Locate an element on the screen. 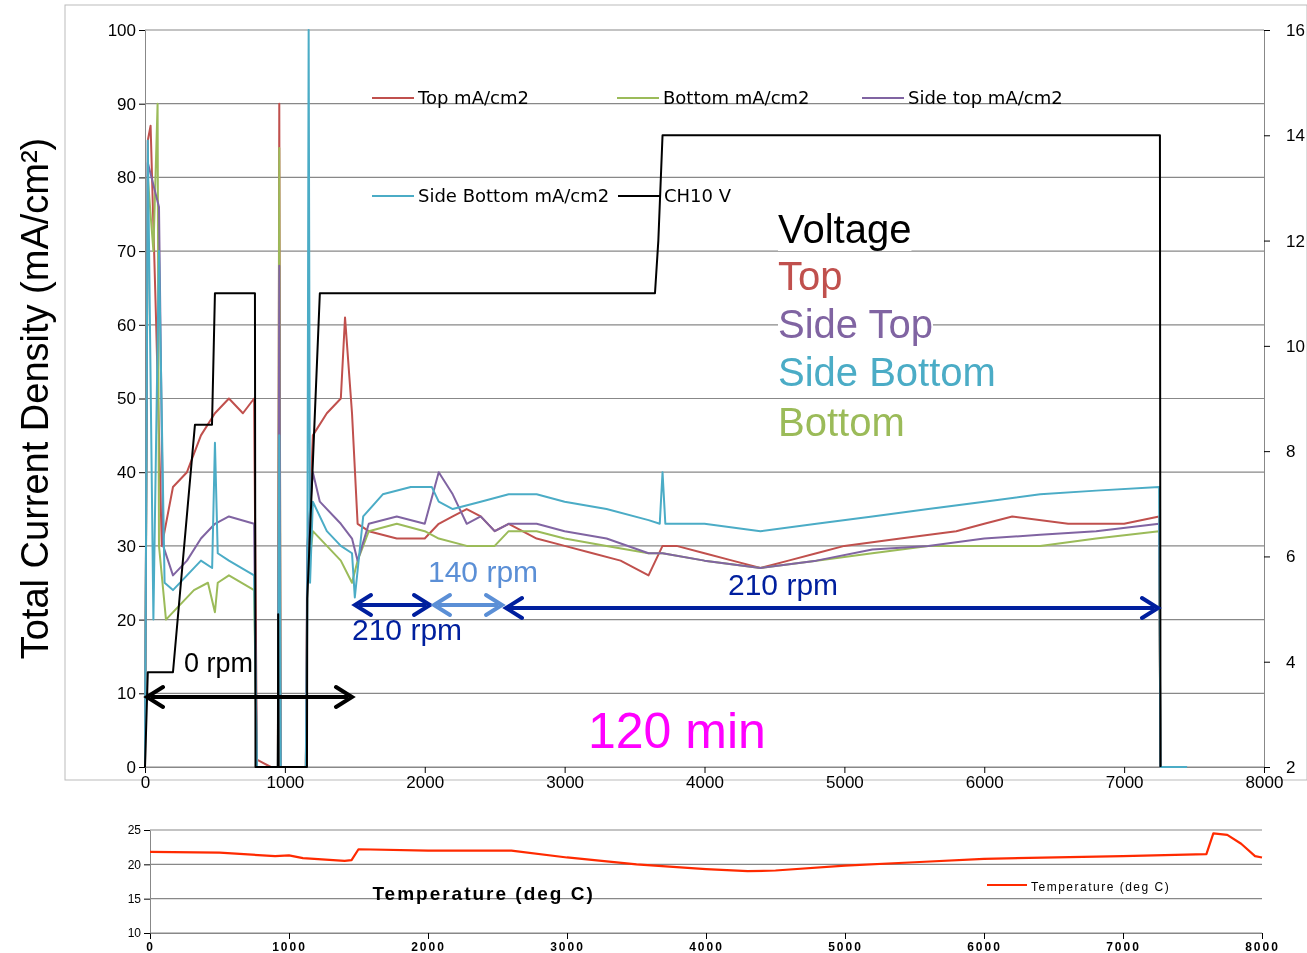 Image resolution: width=1307 pixels, height=953 pixels. y-tick-label: 25 is located at coordinates (134, 830).